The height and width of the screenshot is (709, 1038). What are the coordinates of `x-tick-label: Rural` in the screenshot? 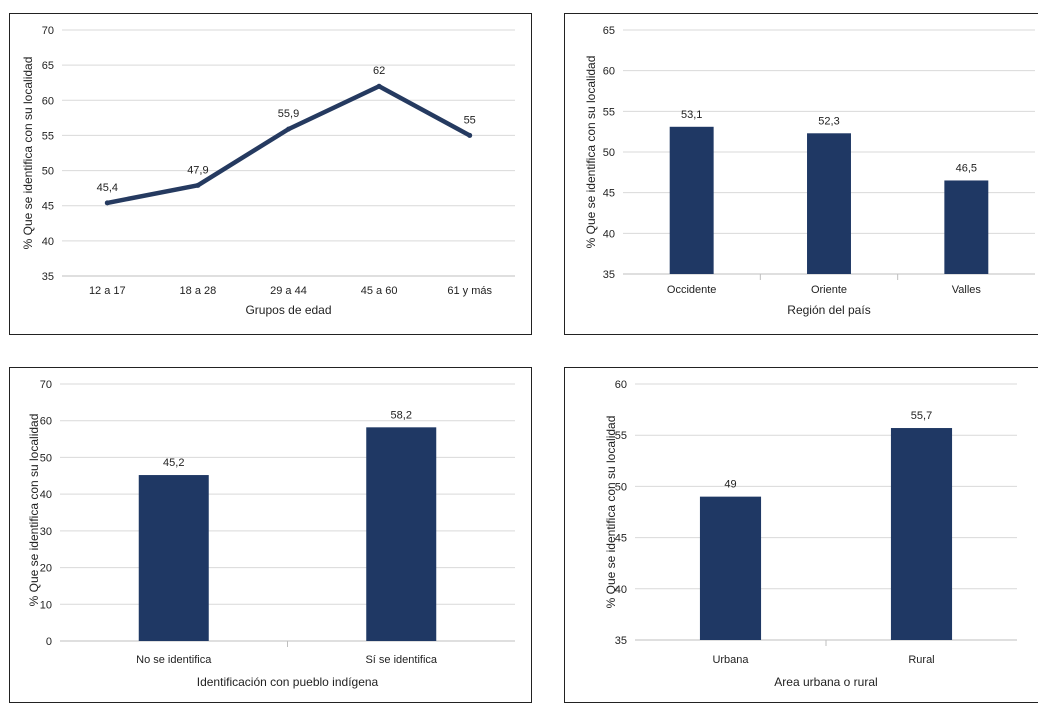 It's located at (921, 660).